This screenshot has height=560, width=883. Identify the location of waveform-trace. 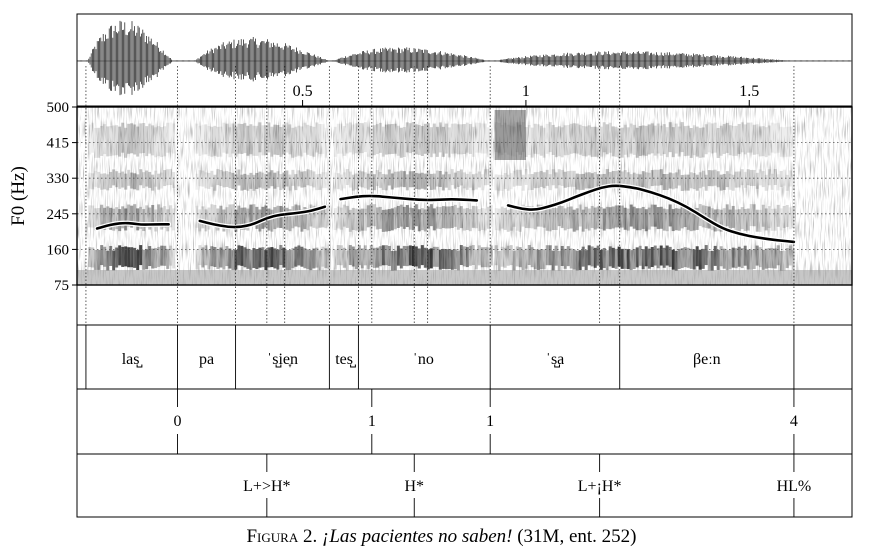
(464, 58).